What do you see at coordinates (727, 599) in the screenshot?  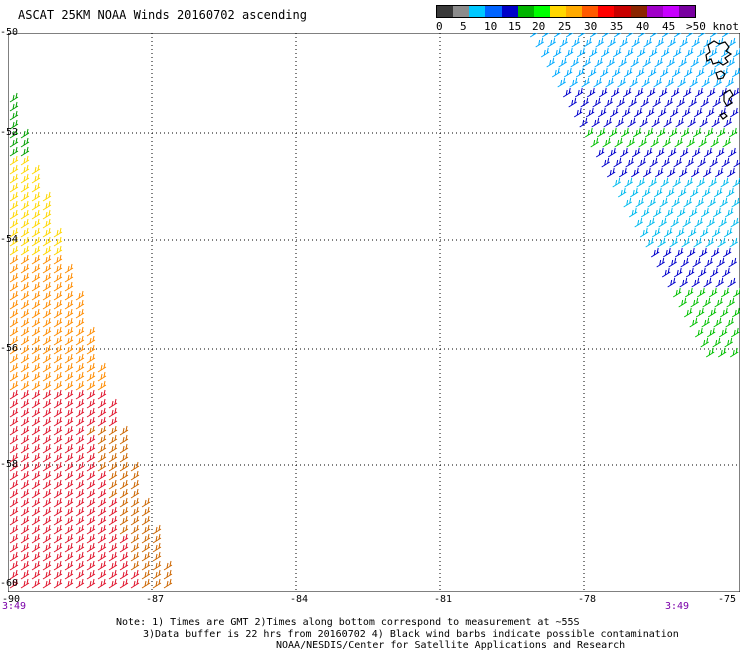 I see `lon-label: -75` at bounding box center [727, 599].